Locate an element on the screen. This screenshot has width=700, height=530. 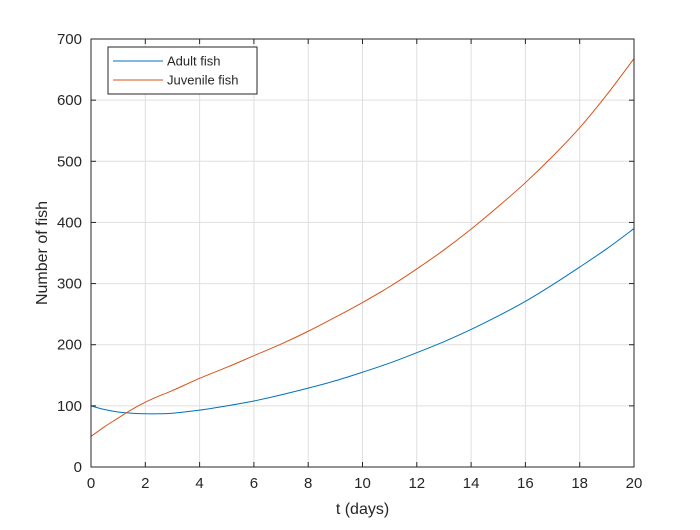
x-tick-label: 0 is located at coordinates (91, 483).